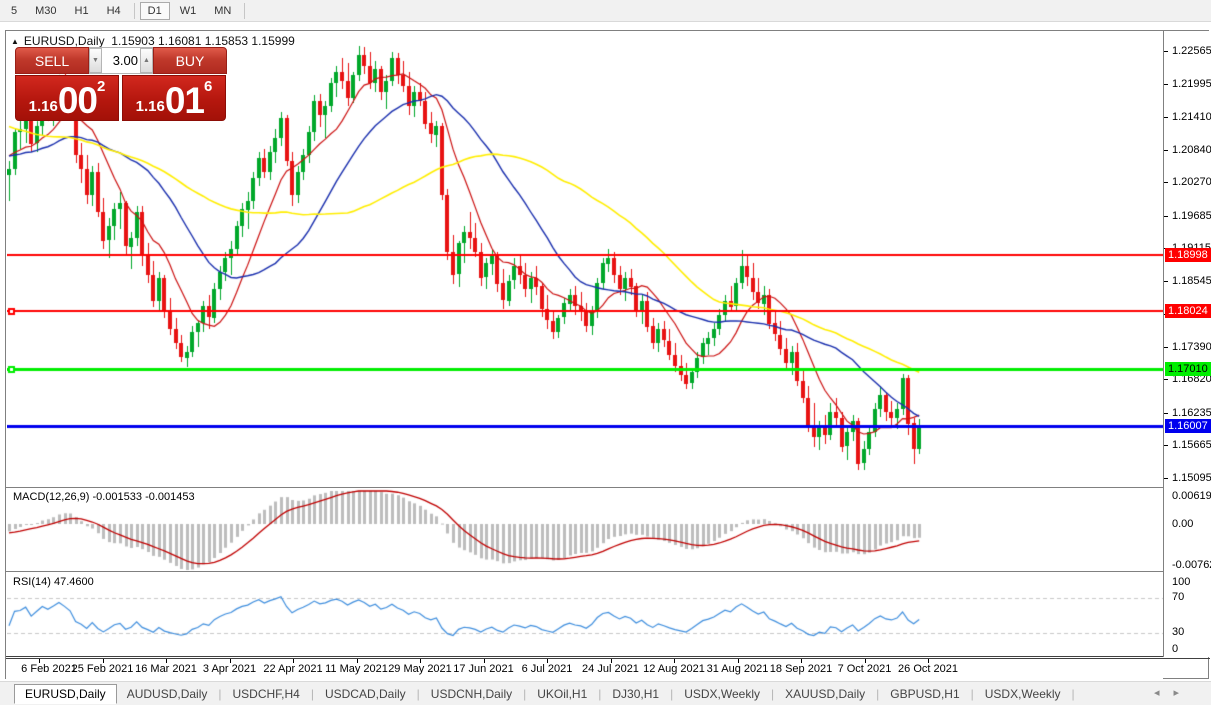 Image resolution: width=1211 pixels, height=705 pixels. What do you see at coordinates (1188, 369) in the screenshot?
I see `price-line-tag: 1.17010` at bounding box center [1188, 369].